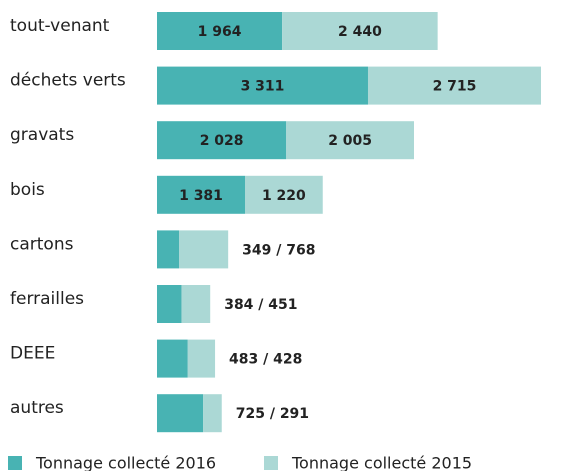  I want to click on category-label: DEEE, so click(32, 354).